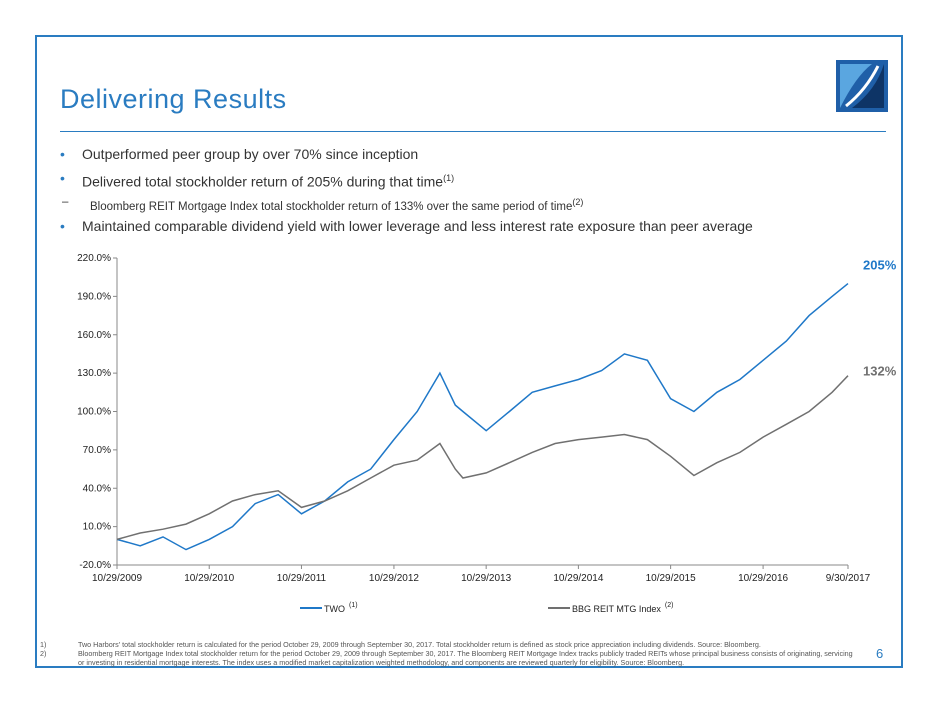 The height and width of the screenshot is (705, 940). Describe the element at coordinates (97, 450) in the screenshot. I see `y-tick-label: 70.0%` at that location.